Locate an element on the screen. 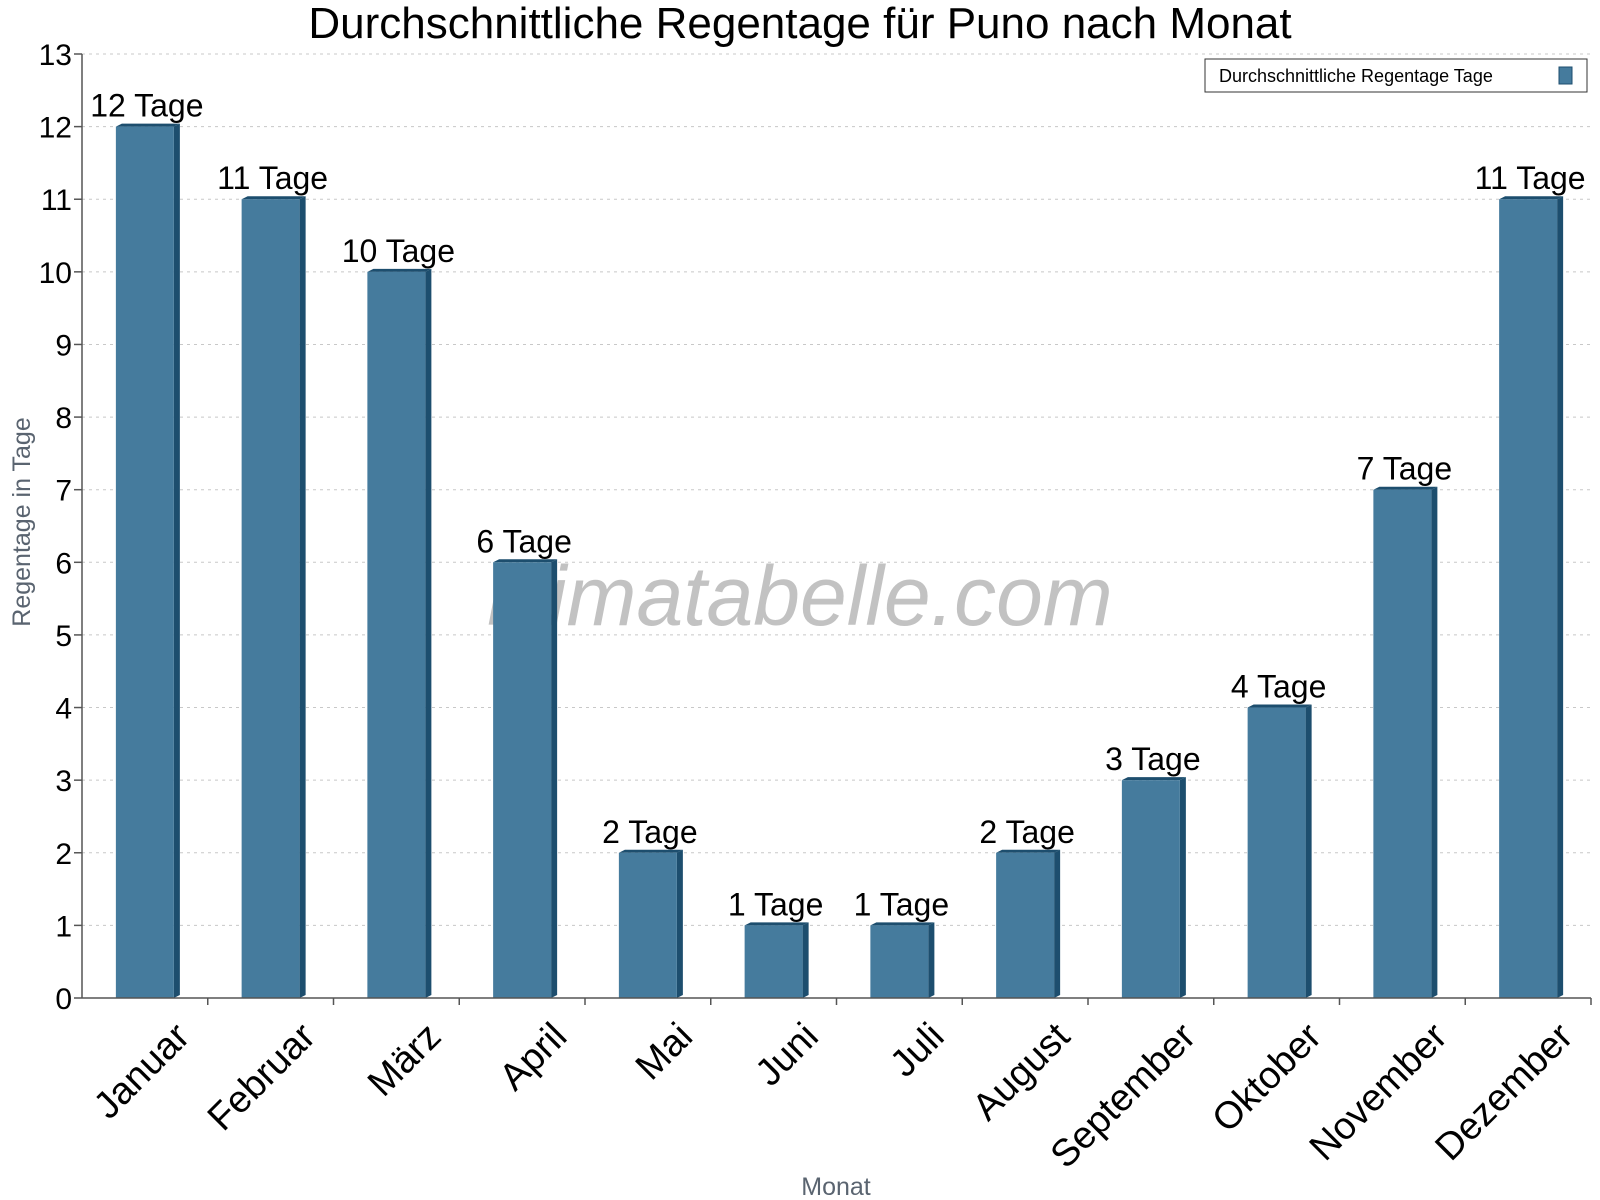 The width and height of the screenshot is (1600, 1200). y-tick-label: 13 is located at coordinates (55, 55).